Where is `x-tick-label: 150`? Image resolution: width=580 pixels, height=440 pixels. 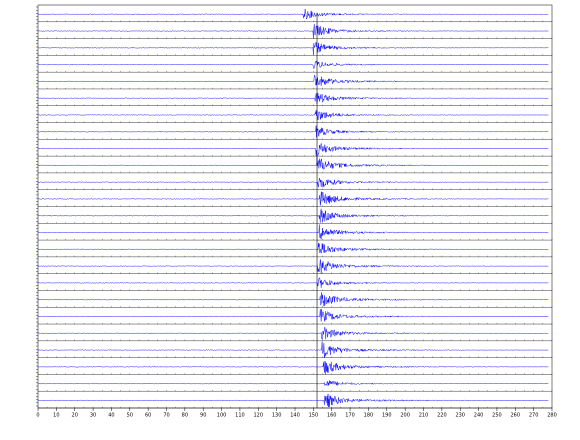 x-tick-label: 150 is located at coordinates (314, 416).